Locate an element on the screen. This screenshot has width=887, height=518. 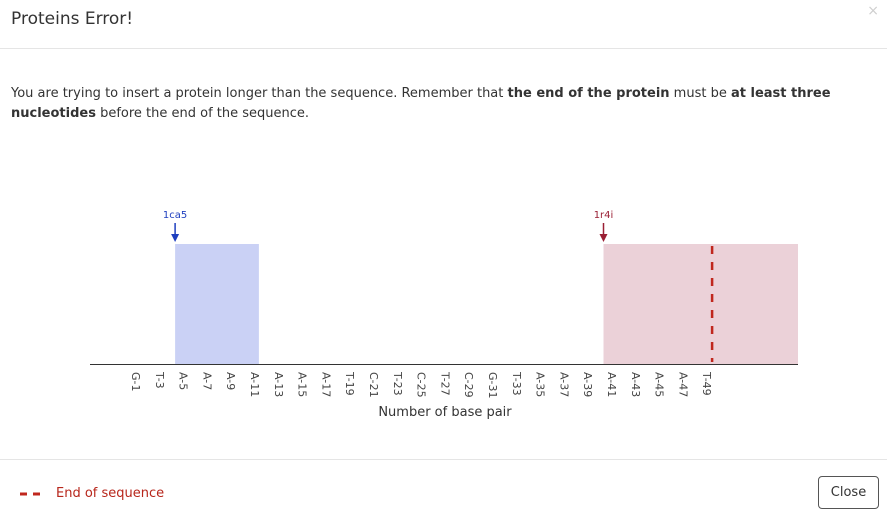
tick-label: A-39 is located at coordinates (587, 384).